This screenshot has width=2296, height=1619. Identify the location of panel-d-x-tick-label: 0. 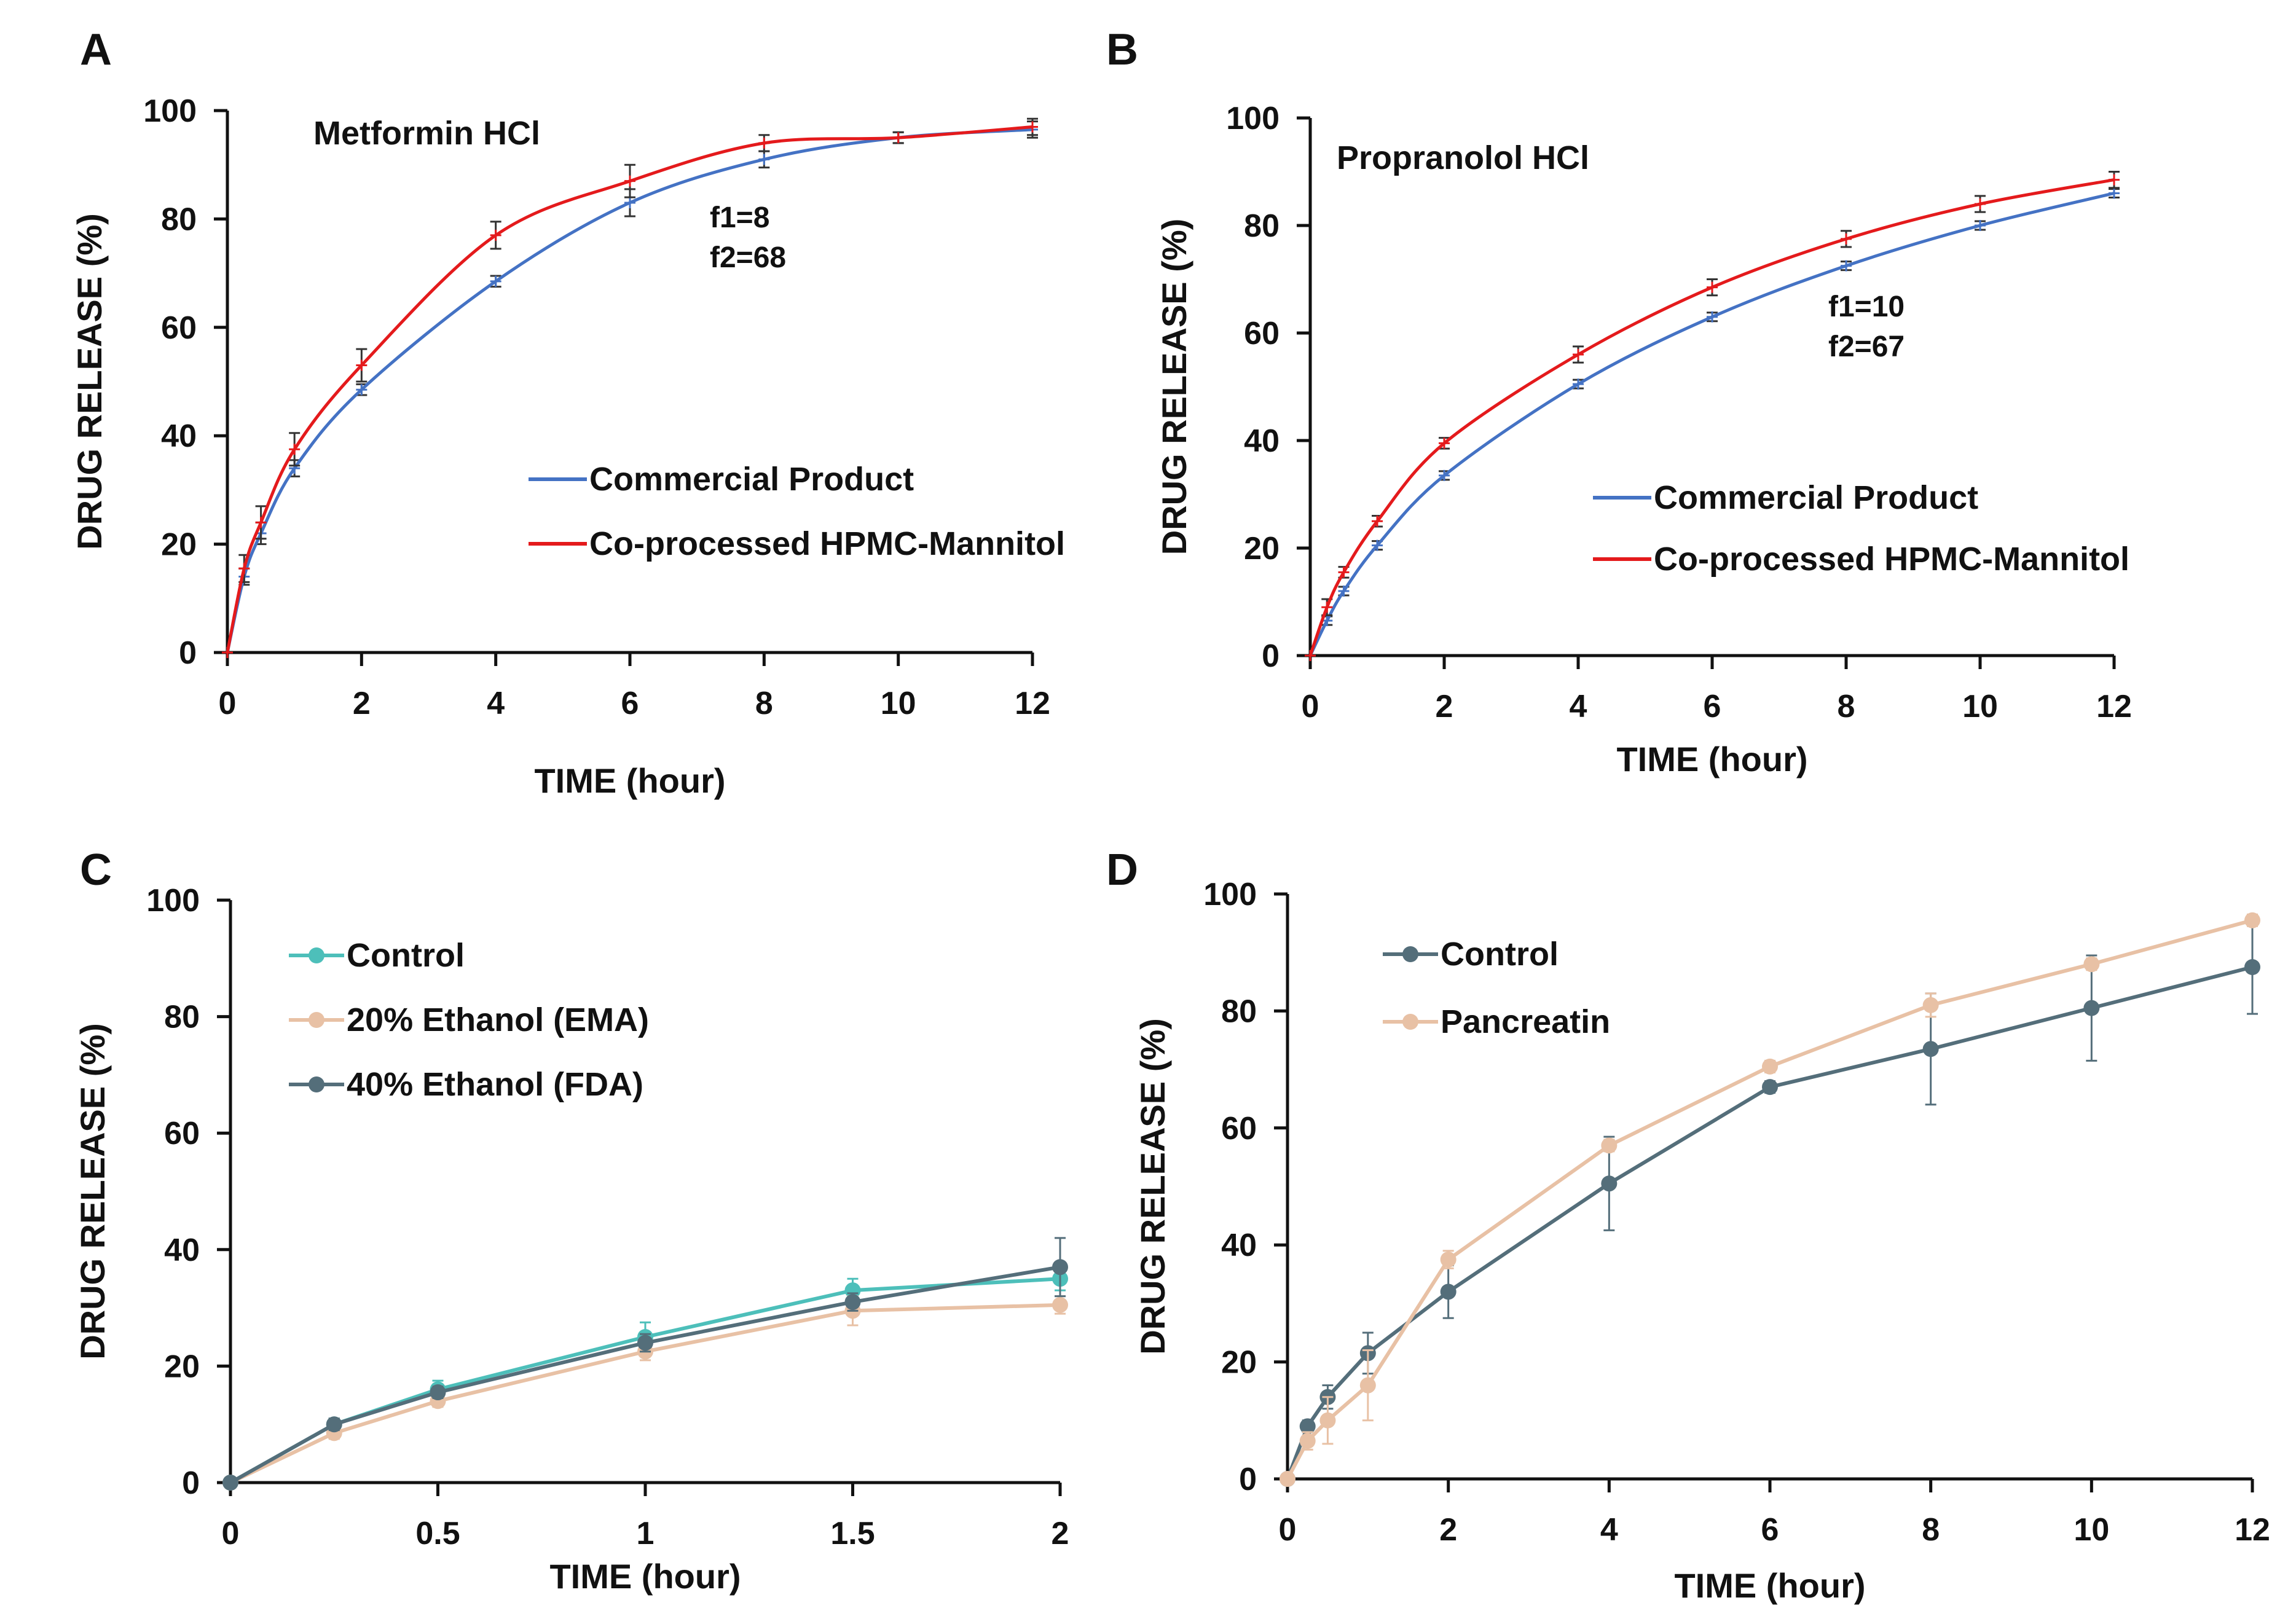
(1288, 1530).